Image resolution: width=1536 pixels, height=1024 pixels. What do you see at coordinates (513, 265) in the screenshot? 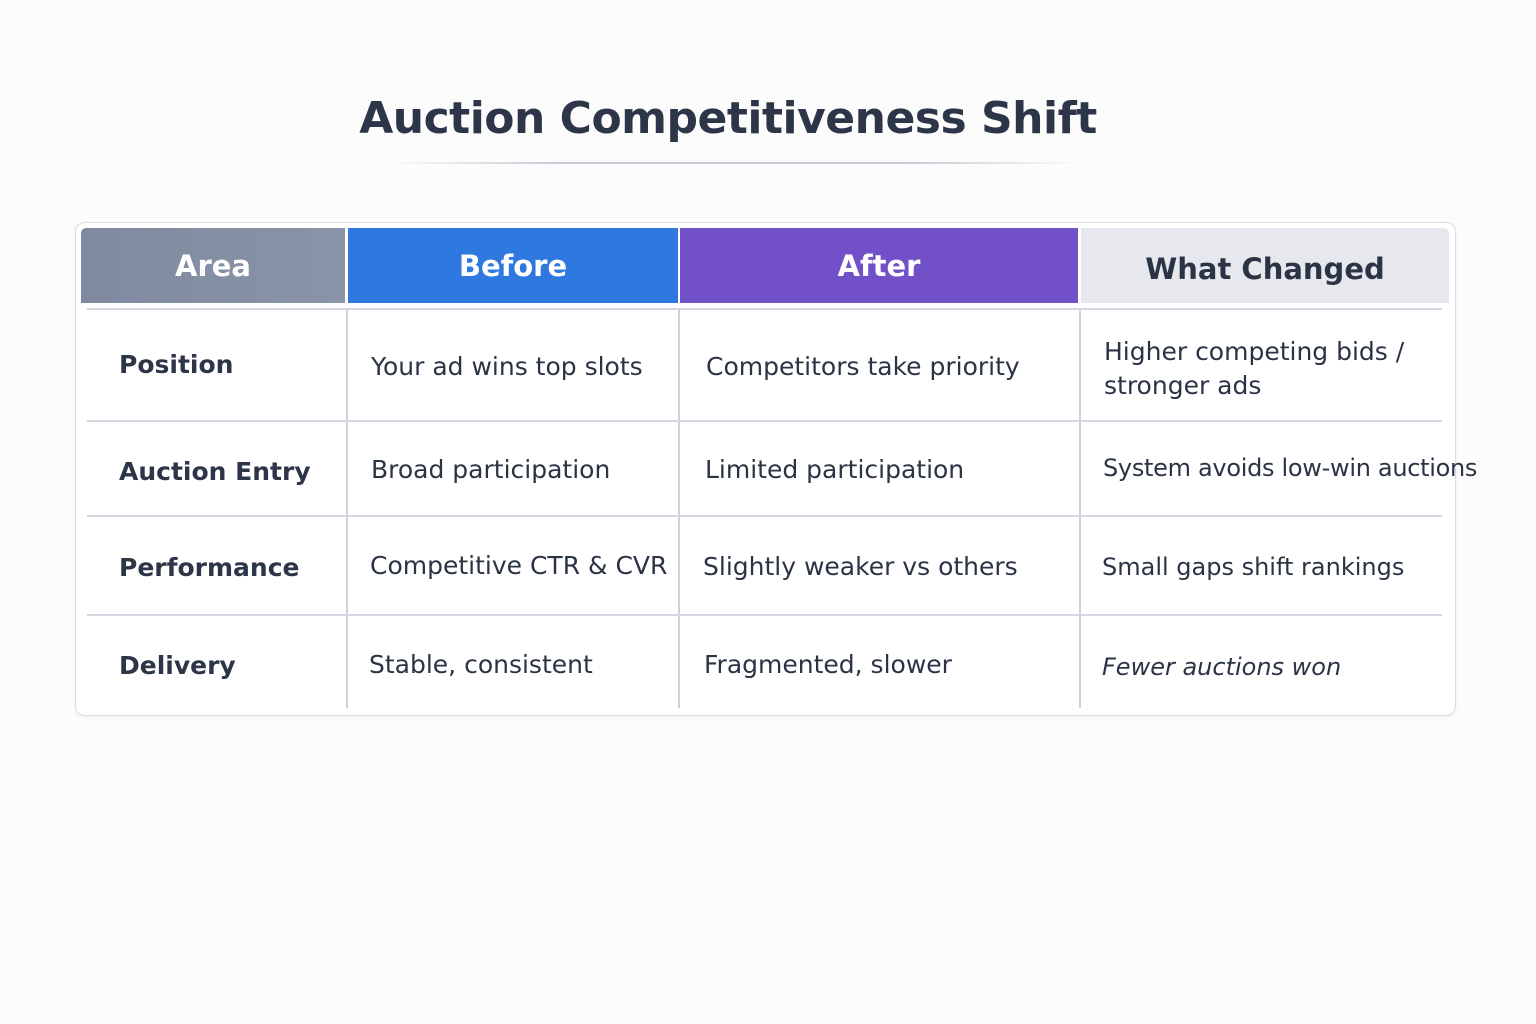
I see `column-header-before: Before` at bounding box center [513, 265].